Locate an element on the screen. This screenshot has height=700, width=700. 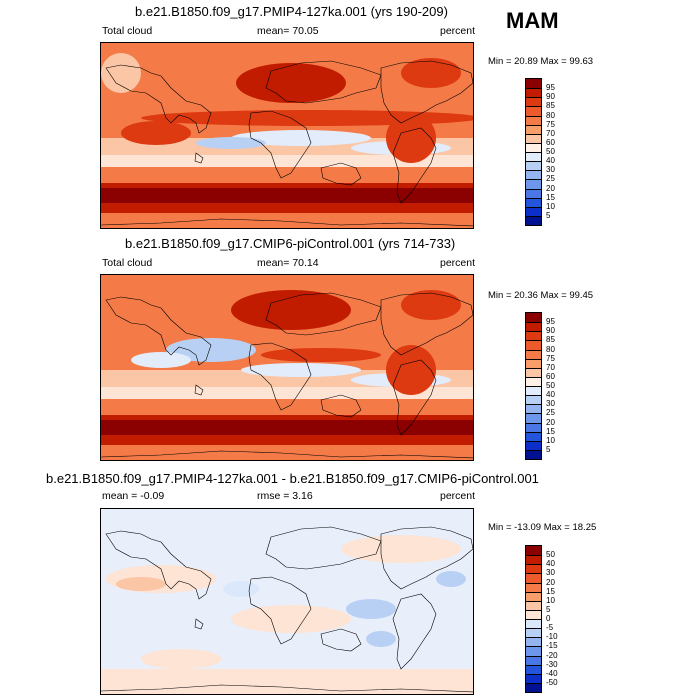
colorbar-tick-label: -40 is located at coordinates (552, 673).